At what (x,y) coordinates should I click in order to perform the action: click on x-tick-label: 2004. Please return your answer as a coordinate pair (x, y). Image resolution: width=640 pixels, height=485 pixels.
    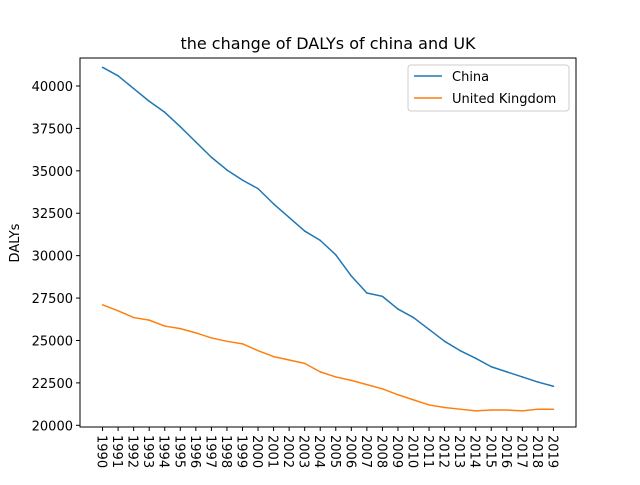
    Looking at the image, I should click on (318, 451).